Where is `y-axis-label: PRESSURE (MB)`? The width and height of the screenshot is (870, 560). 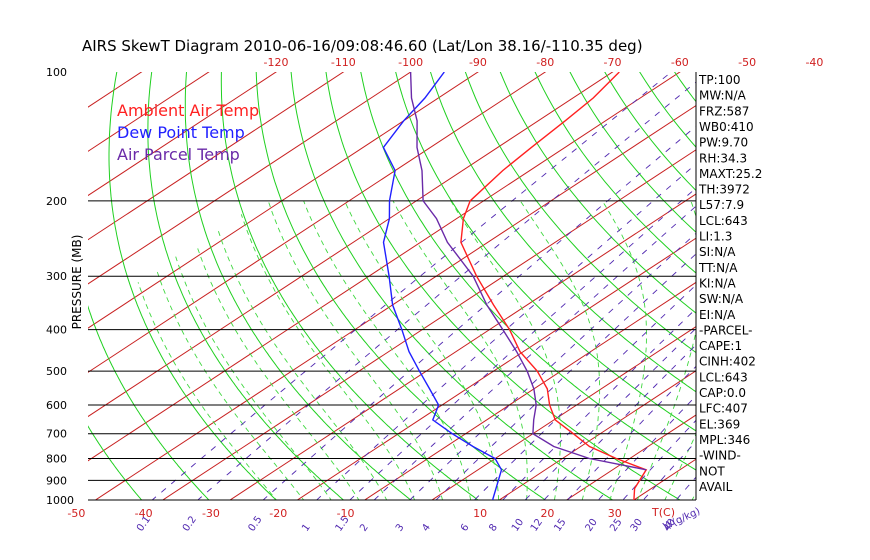 y-axis-label: PRESSURE (MB) is located at coordinates (77, 282).